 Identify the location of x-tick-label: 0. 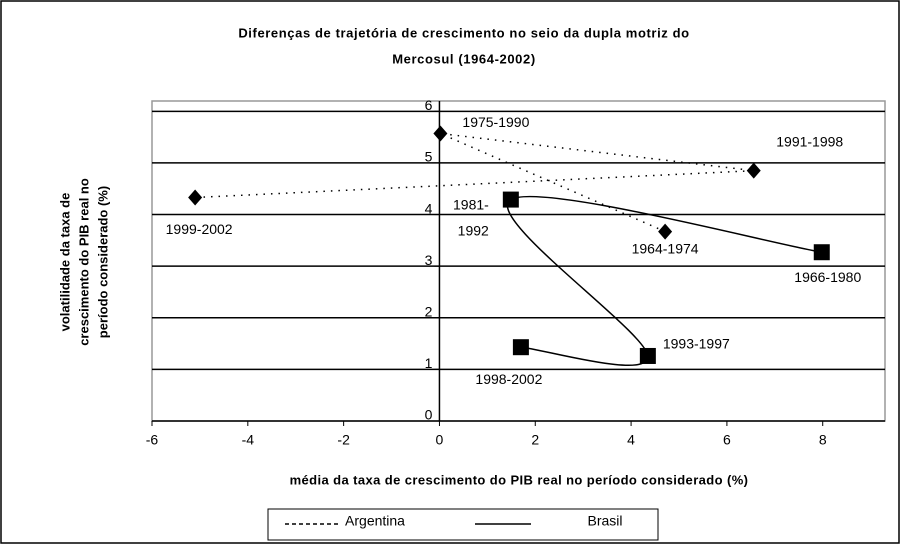
(440, 440).